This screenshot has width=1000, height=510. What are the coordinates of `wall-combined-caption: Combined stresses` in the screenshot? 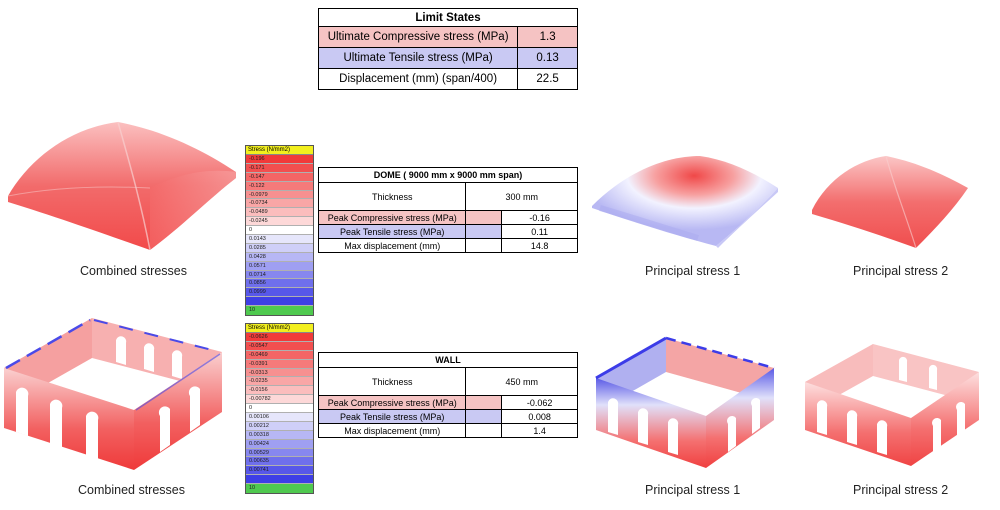 It's located at (131, 490).